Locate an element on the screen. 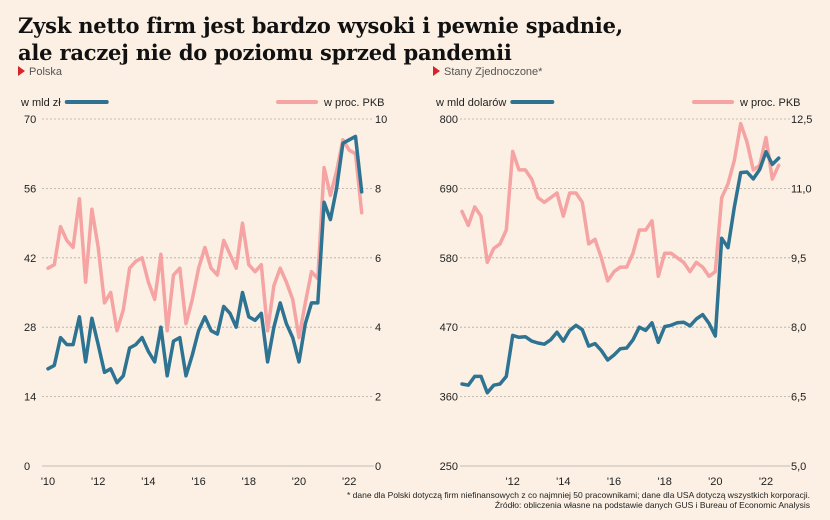 The image size is (830, 520). panel-label-usa: Stany Zjednoczone* is located at coordinates (487, 72).